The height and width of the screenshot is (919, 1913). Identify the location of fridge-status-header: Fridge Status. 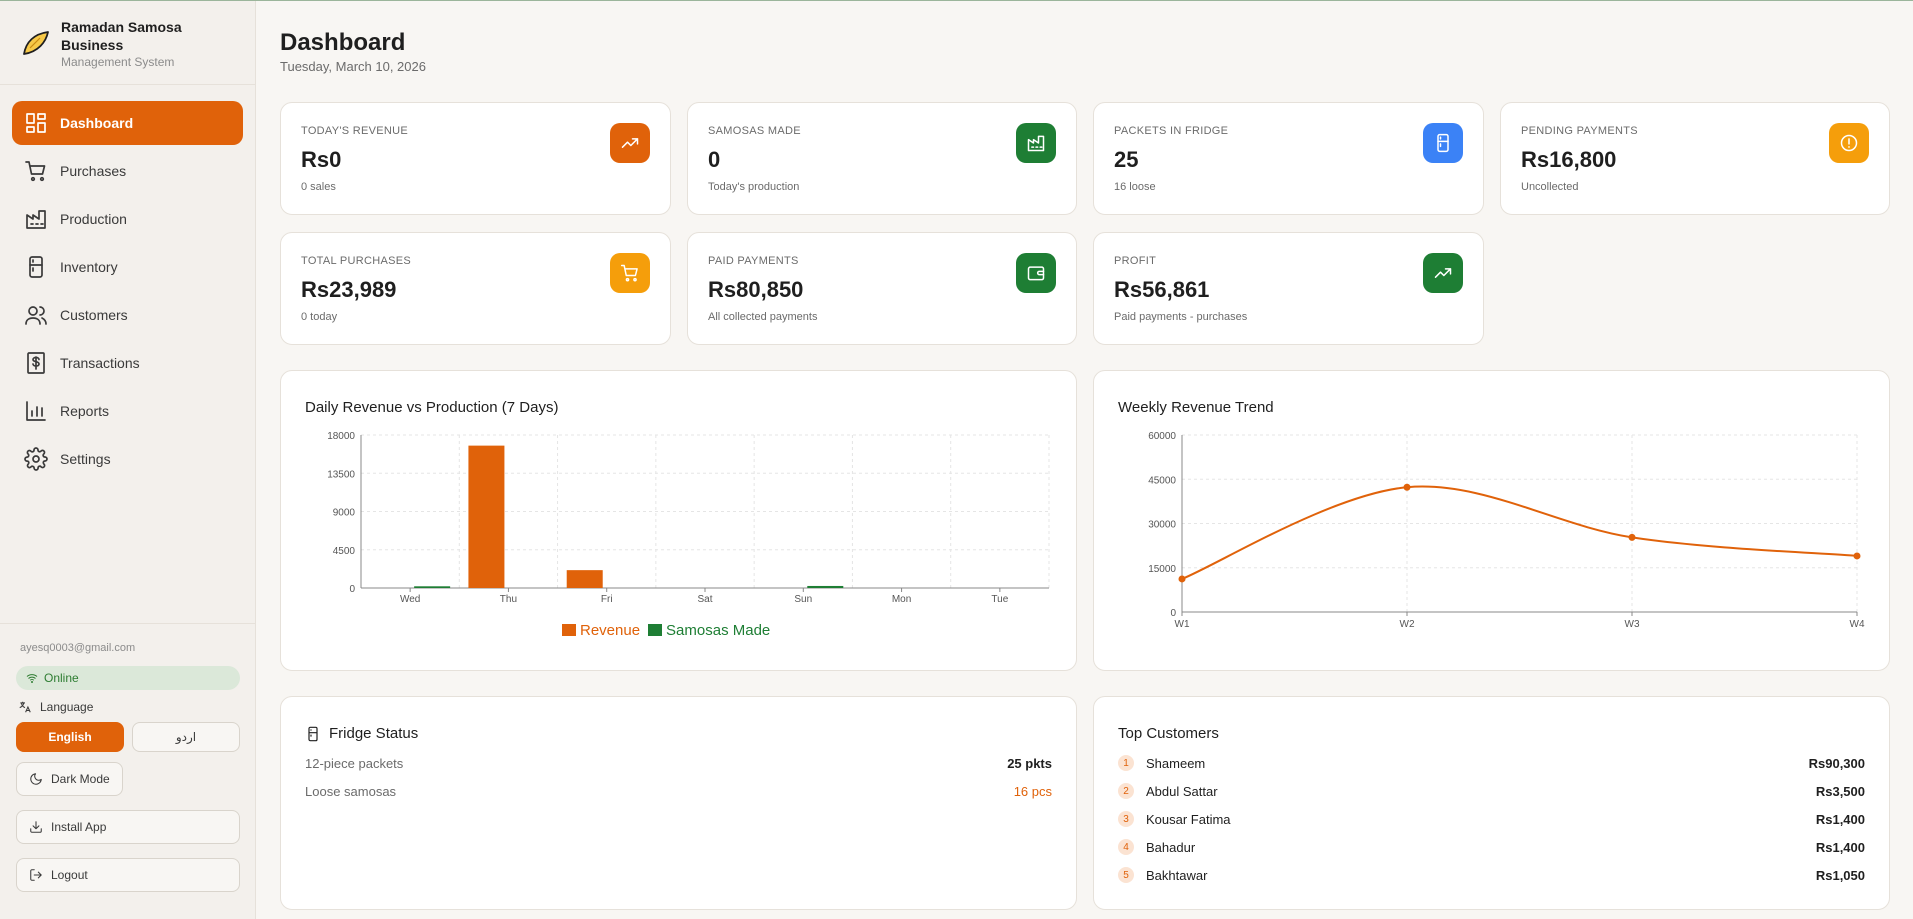
(361, 733).